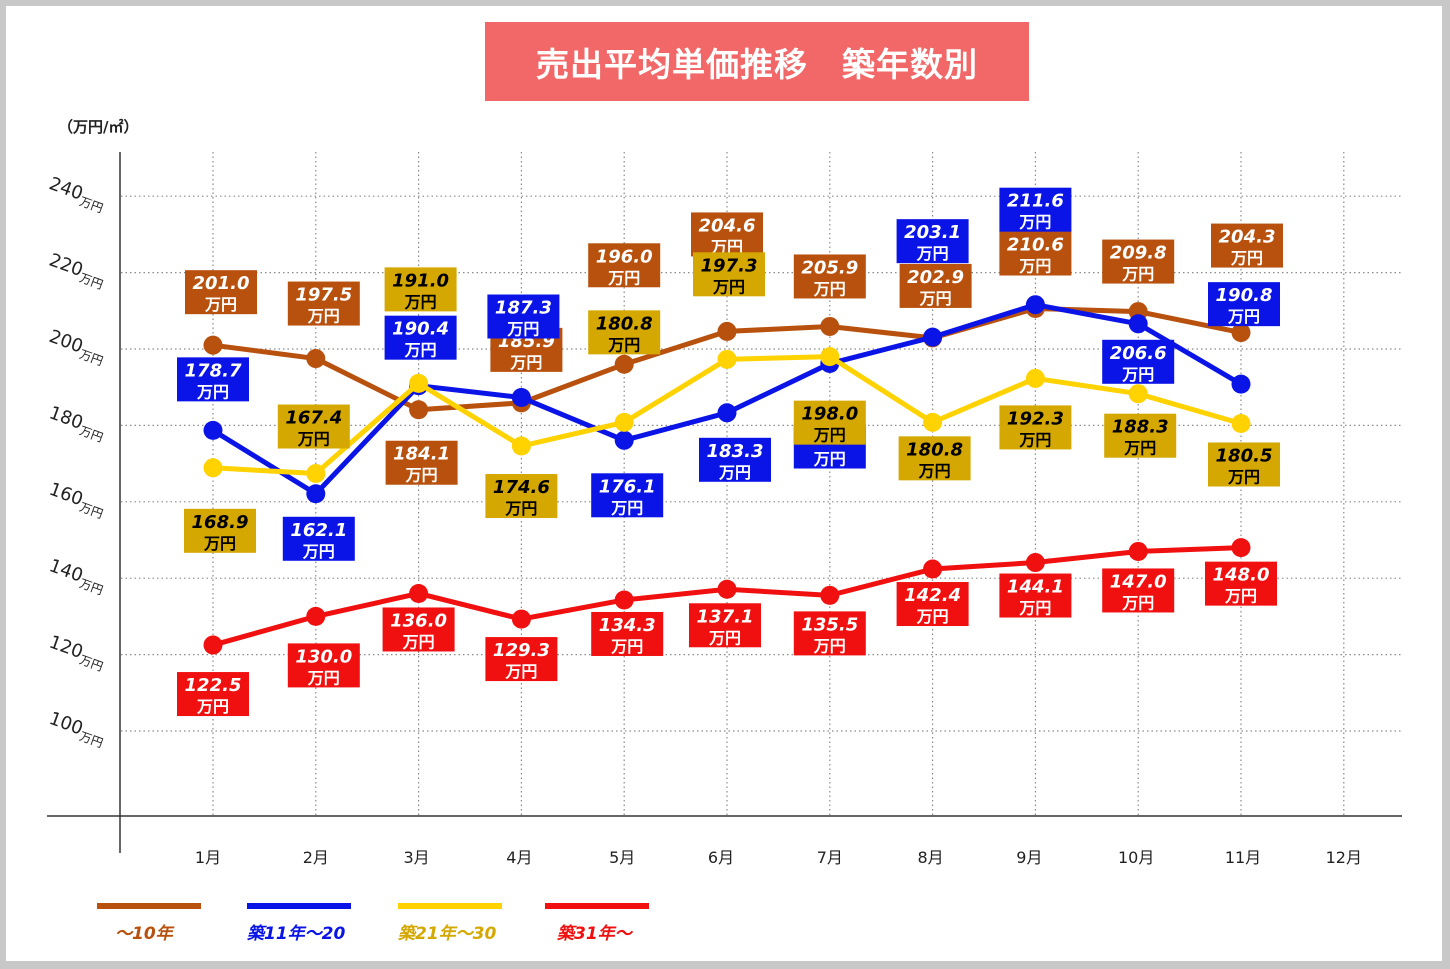 This screenshot has width=1450, height=969. Describe the element at coordinates (208, 857) in the screenshot. I see `x-tick-label: 1月` at that location.